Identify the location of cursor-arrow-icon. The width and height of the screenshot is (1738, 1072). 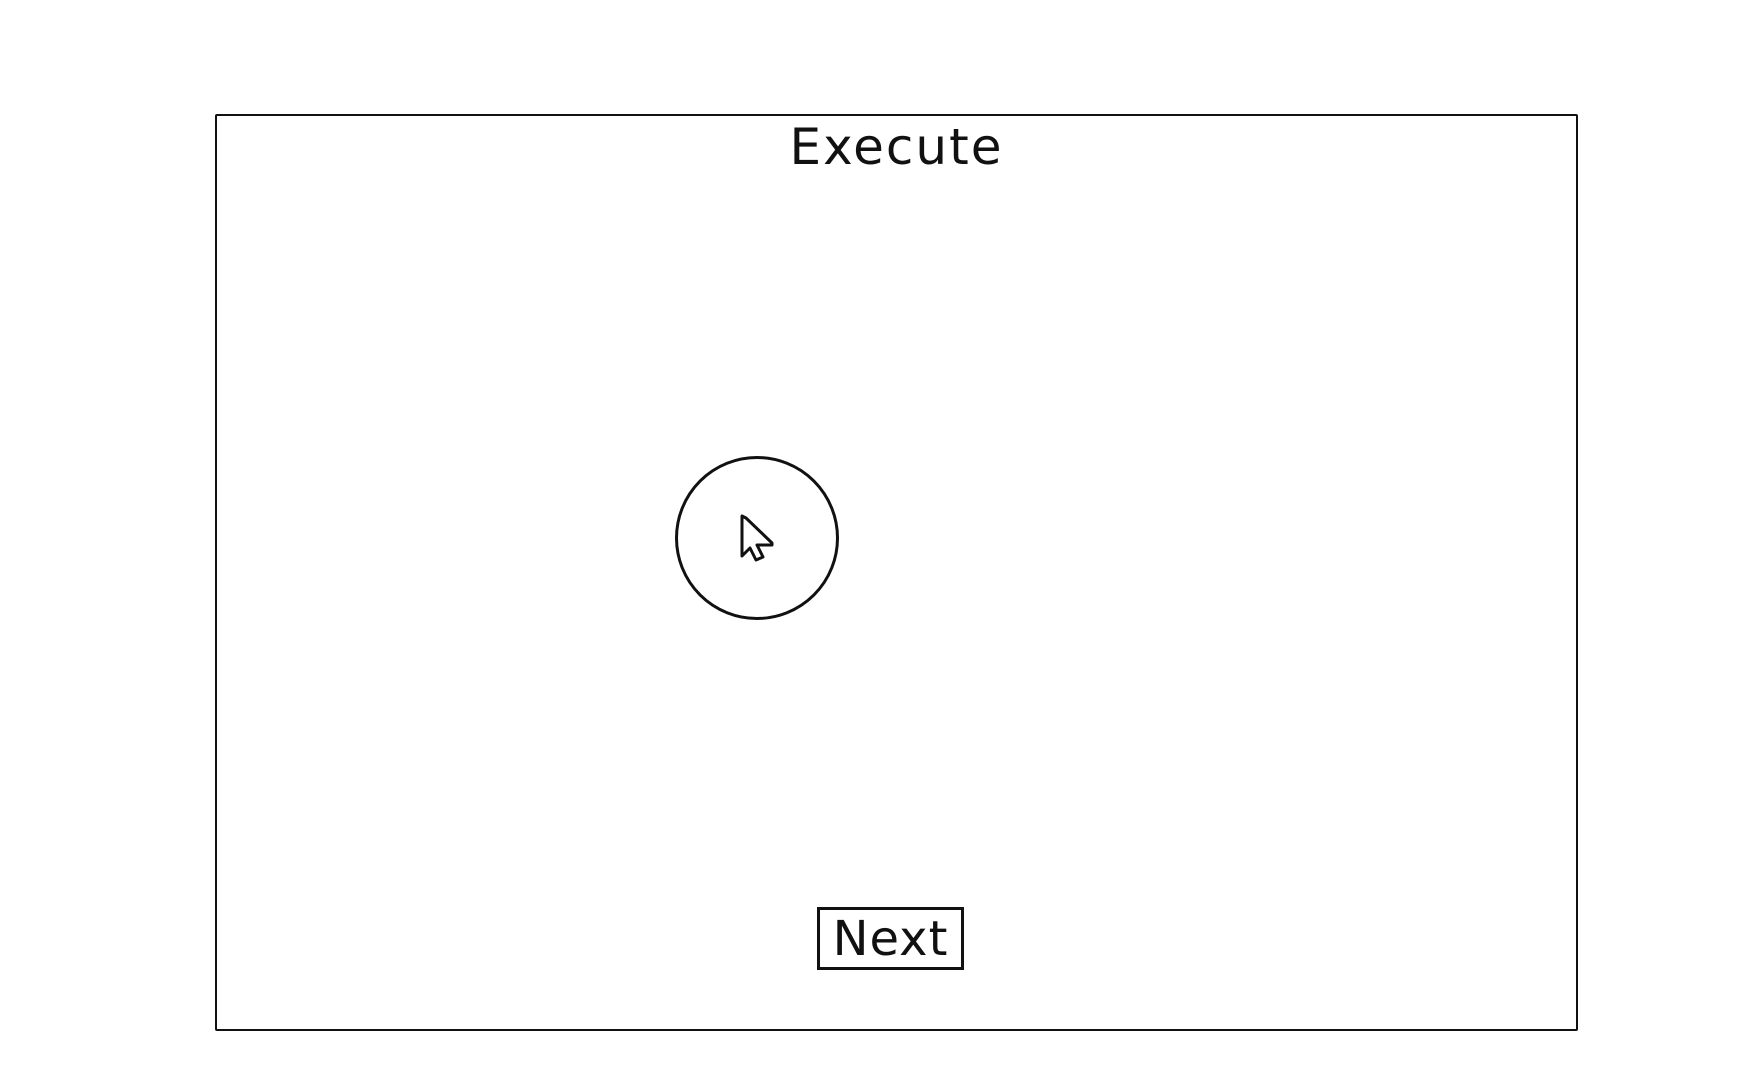
(757, 538).